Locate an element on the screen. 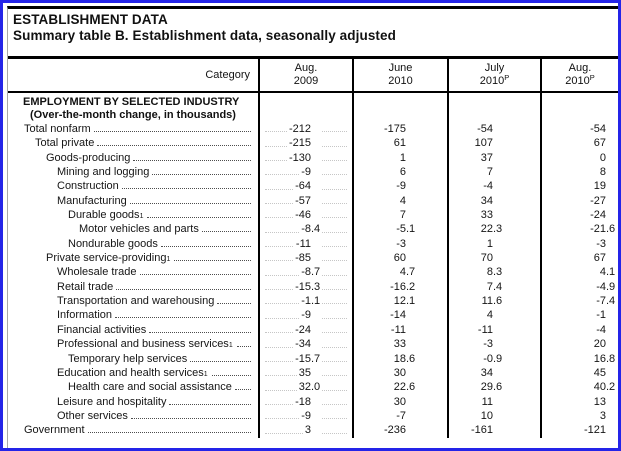  value-cell: 4 is located at coordinates (493, 315).